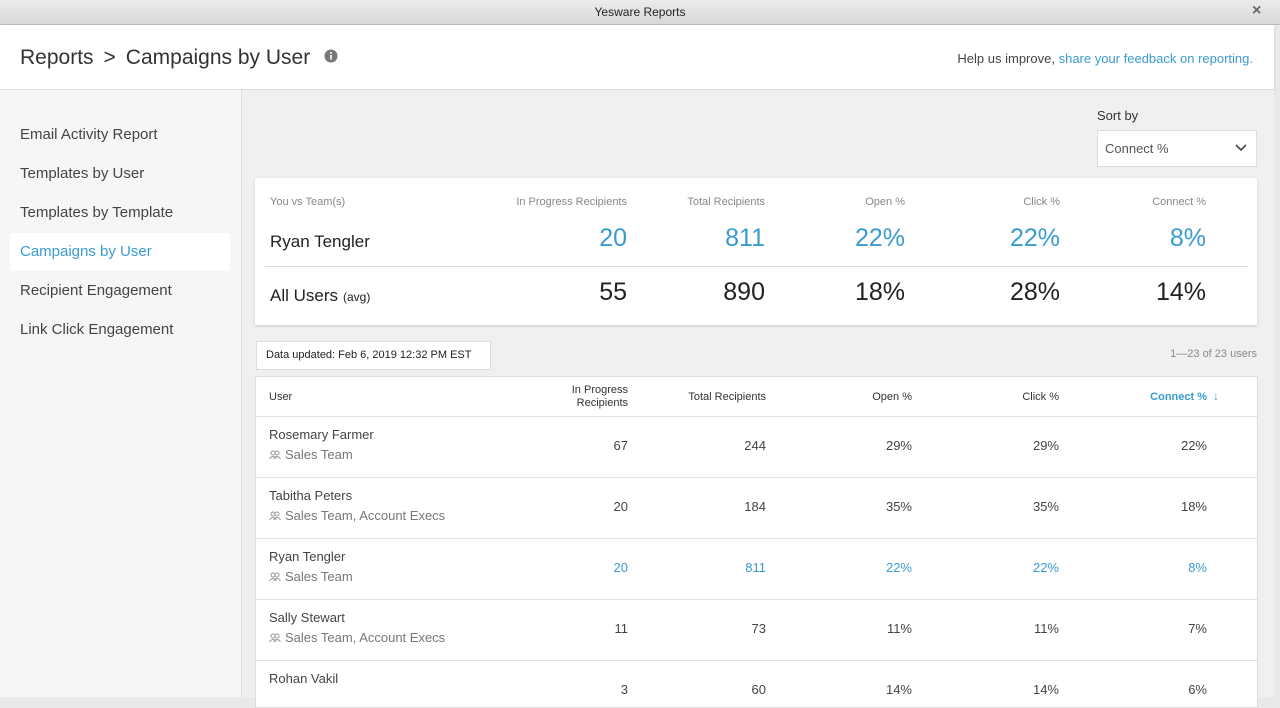  I want to click on crumb: Reports, so click(57, 57).